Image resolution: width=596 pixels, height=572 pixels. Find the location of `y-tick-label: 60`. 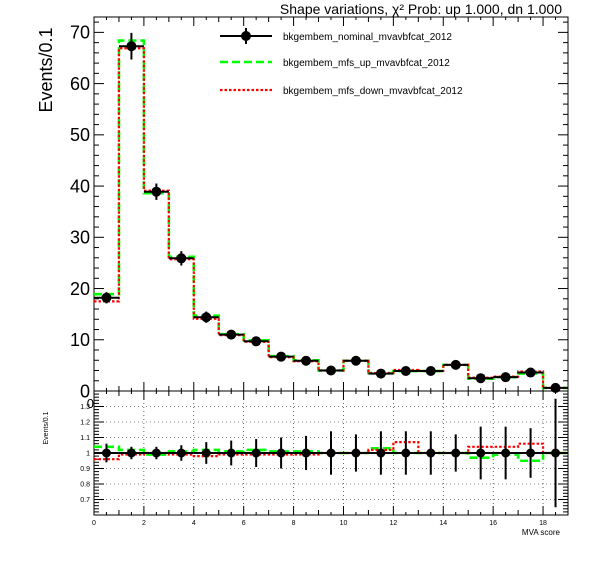

y-tick-label: 60 is located at coordinates (80, 84).